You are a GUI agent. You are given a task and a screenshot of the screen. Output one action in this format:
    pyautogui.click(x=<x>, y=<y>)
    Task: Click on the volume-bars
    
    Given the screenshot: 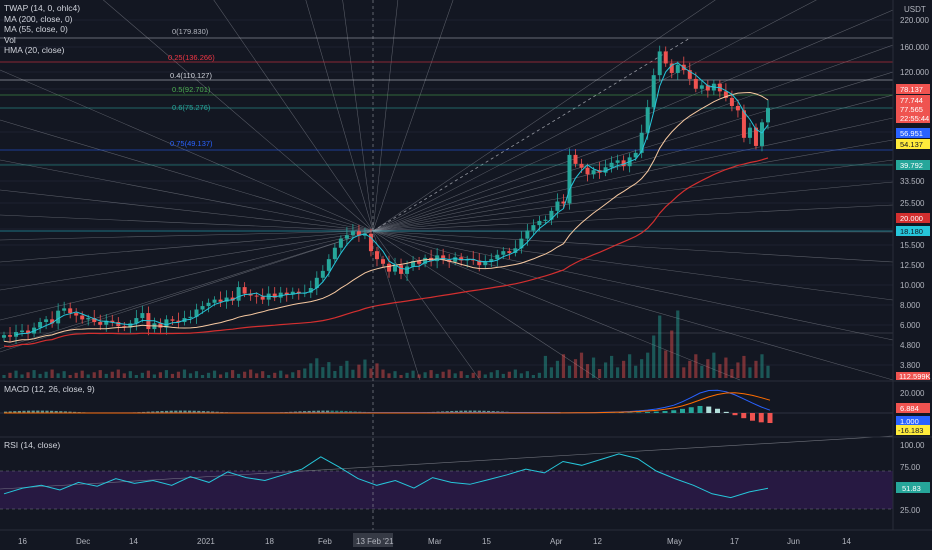 What is the action you would take?
    pyautogui.click(x=386, y=344)
    